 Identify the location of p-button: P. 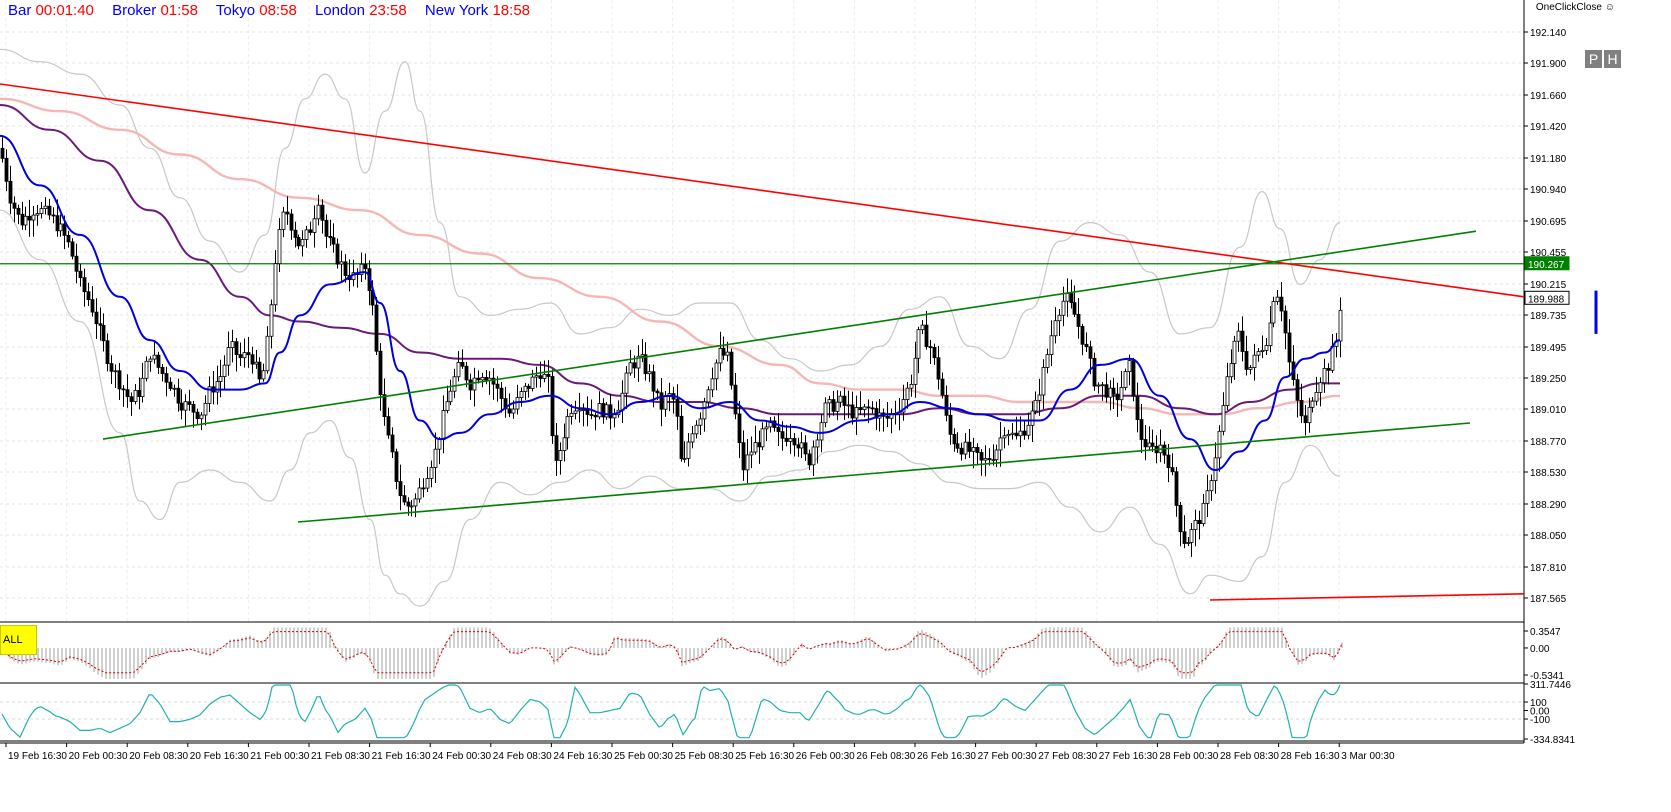
(1593, 59).